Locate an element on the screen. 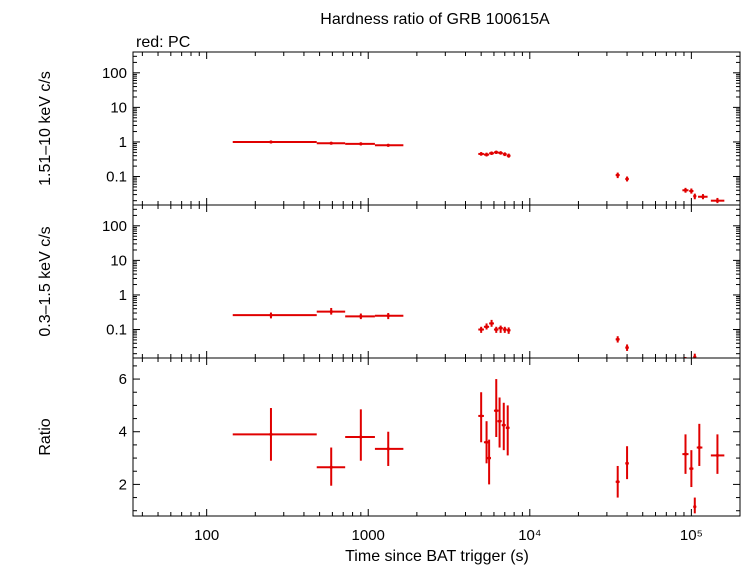 This screenshot has width=742, height=566. ylabel-soft-panel: 0.3–1.5 keV c/s is located at coordinates (45, 281).